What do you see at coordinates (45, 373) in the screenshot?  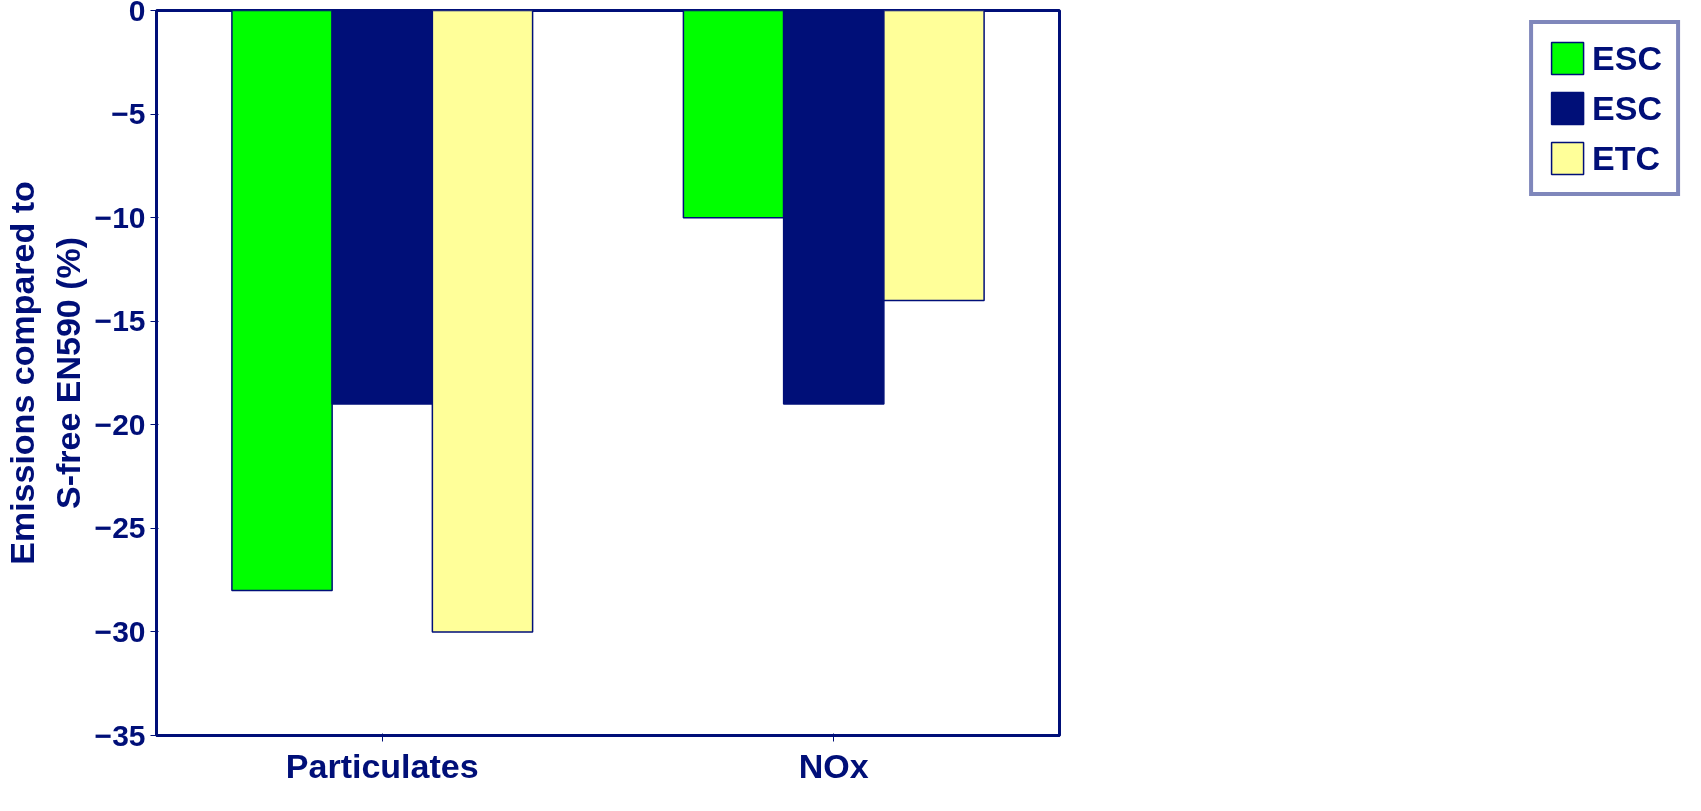 I see `y-axis-title: Emissions compared to S-free EN590 (%)` at bounding box center [45, 373].